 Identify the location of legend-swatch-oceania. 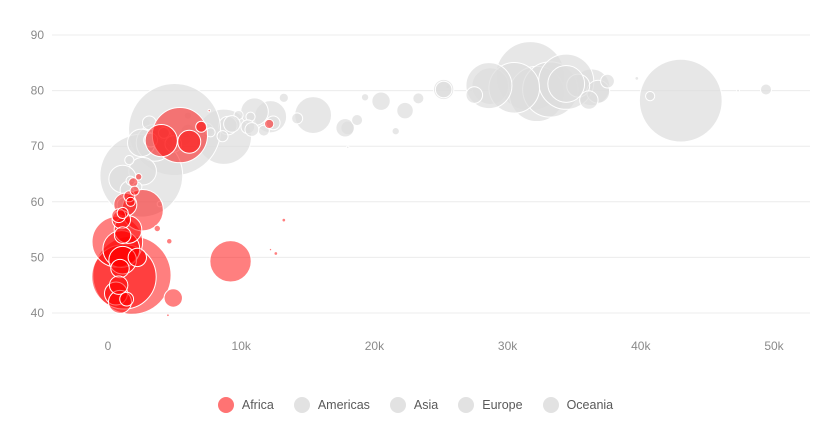
(550, 405).